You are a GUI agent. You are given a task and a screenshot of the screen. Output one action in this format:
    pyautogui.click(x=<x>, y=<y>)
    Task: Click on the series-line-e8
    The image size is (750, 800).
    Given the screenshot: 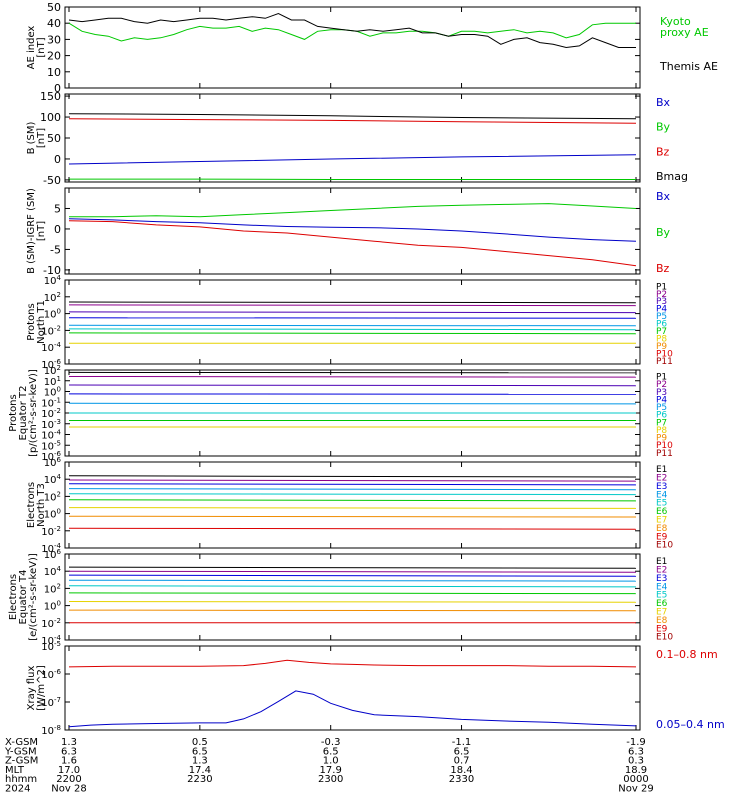 What is the action you would take?
    pyautogui.click(x=352, y=516)
    